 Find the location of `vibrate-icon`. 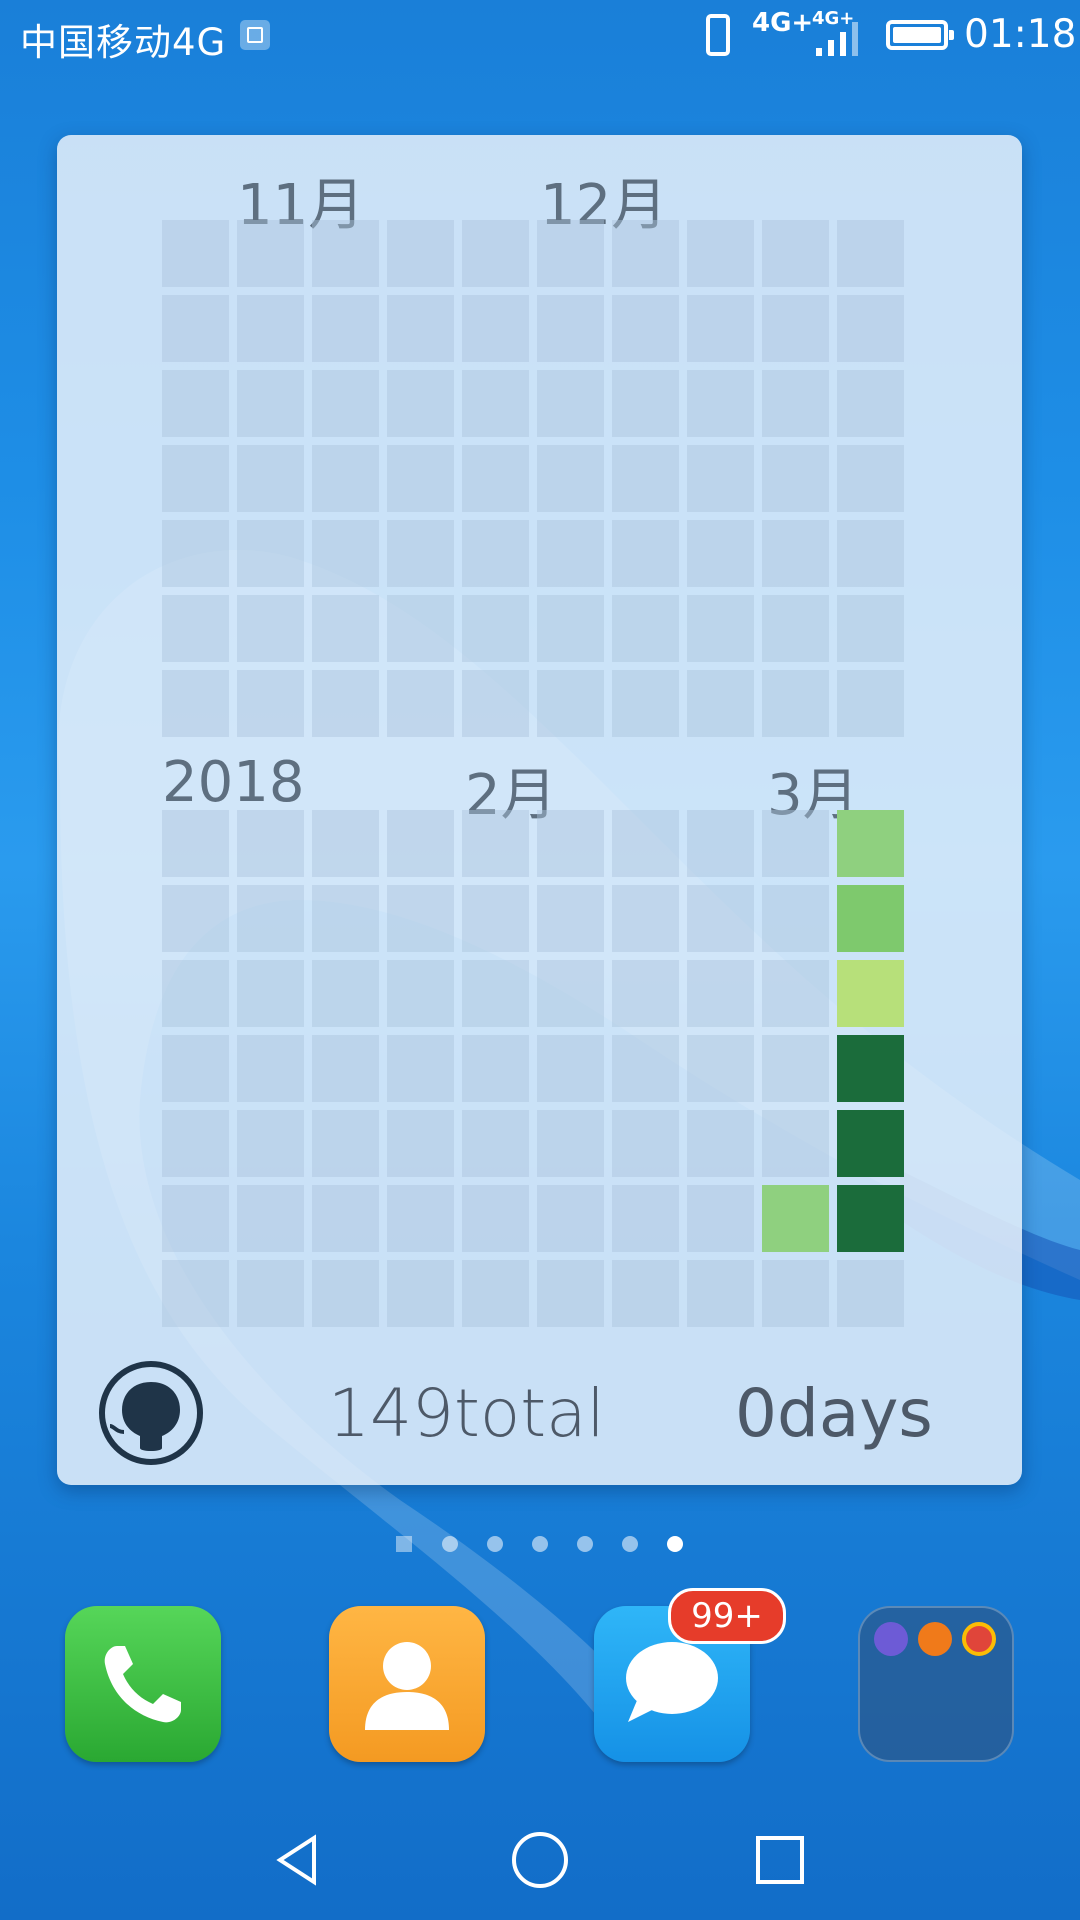

vibrate-icon is located at coordinates (718, 35).